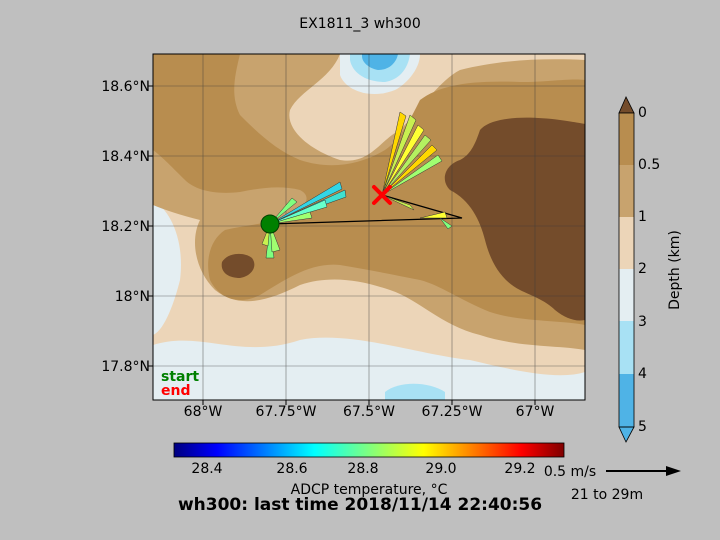 The height and width of the screenshot is (540, 720). I want to click on depth-tick-label: 3, so click(642, 322).